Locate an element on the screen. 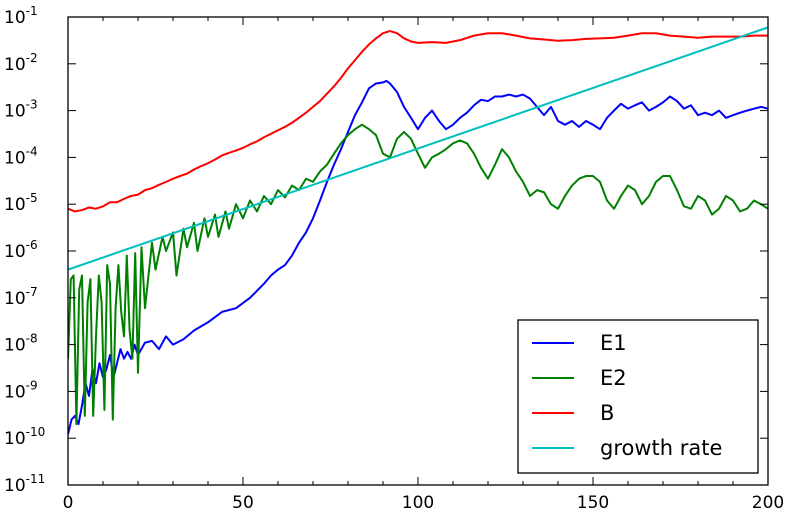 This screenshot has width=792, height=514. y-tick-label: 10⁻⁹ is located at coordinates (21, 390).